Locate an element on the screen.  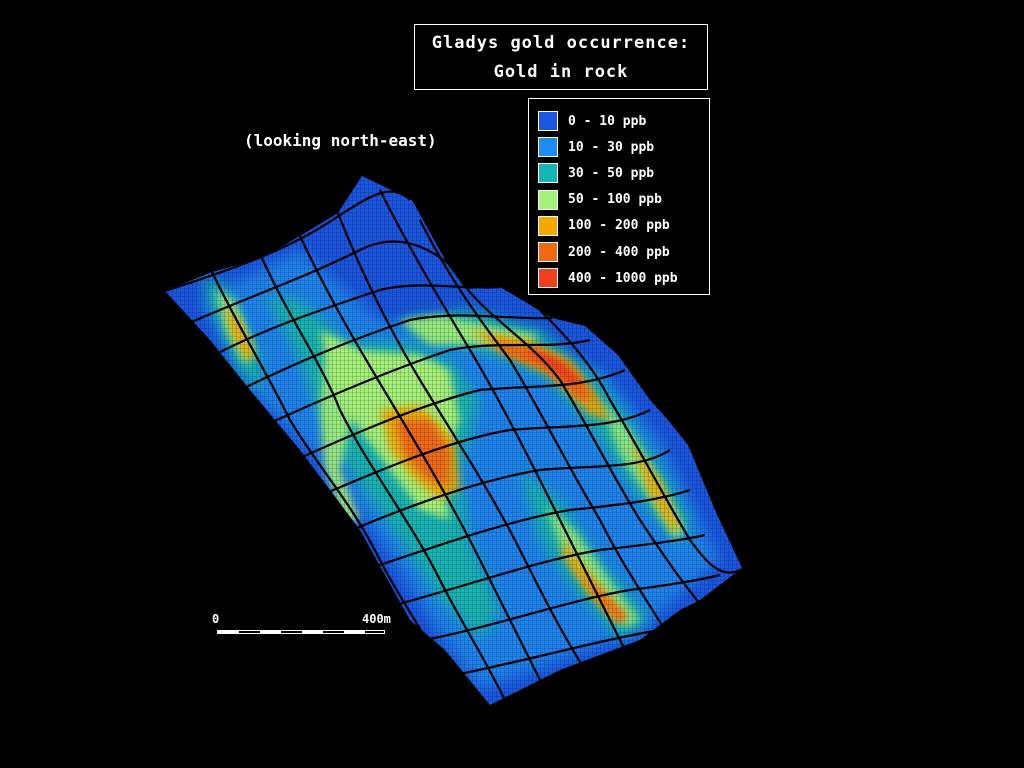
legend-item: 0 - 10 ppb is located at coordinates (619, 121).